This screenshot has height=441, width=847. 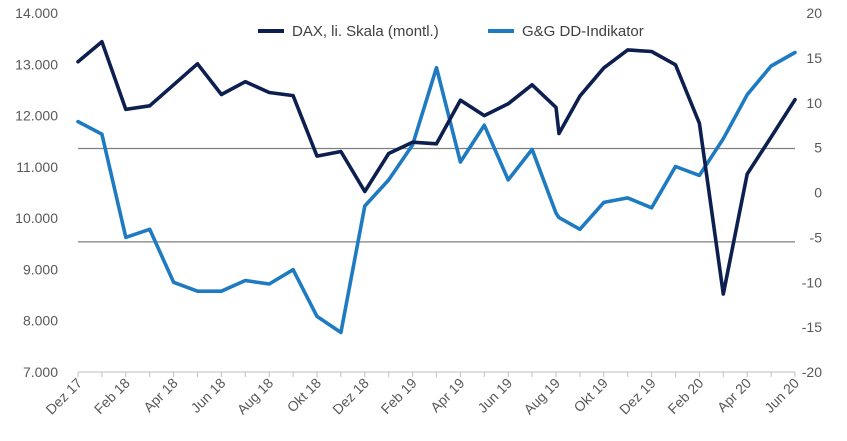 I want to click on legend: DAX, li. Skala (montl.) G&G DD-Indikator, so click(x=451, y=31).